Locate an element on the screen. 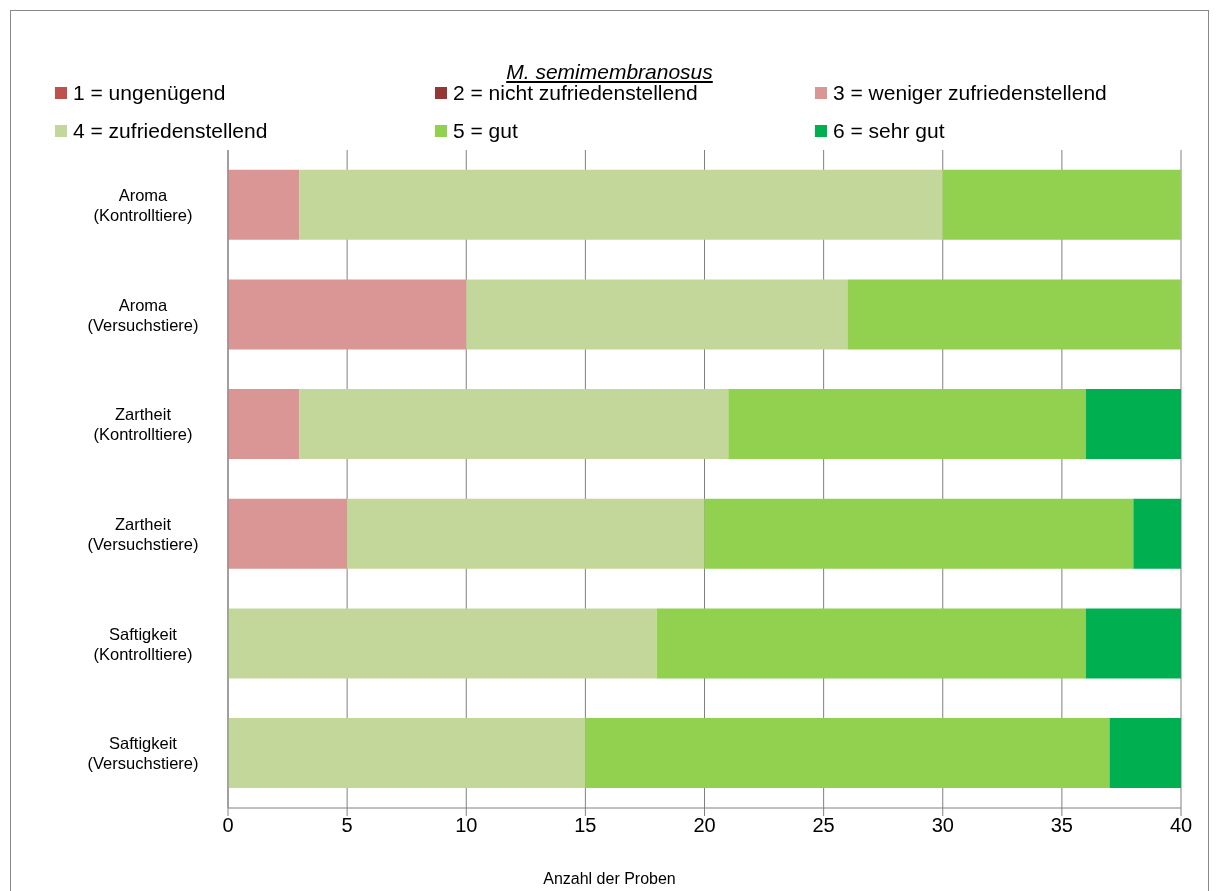 This screenshot has height=891, width=1219. x-tick-label: 30 is located at coordinates (942, 825).